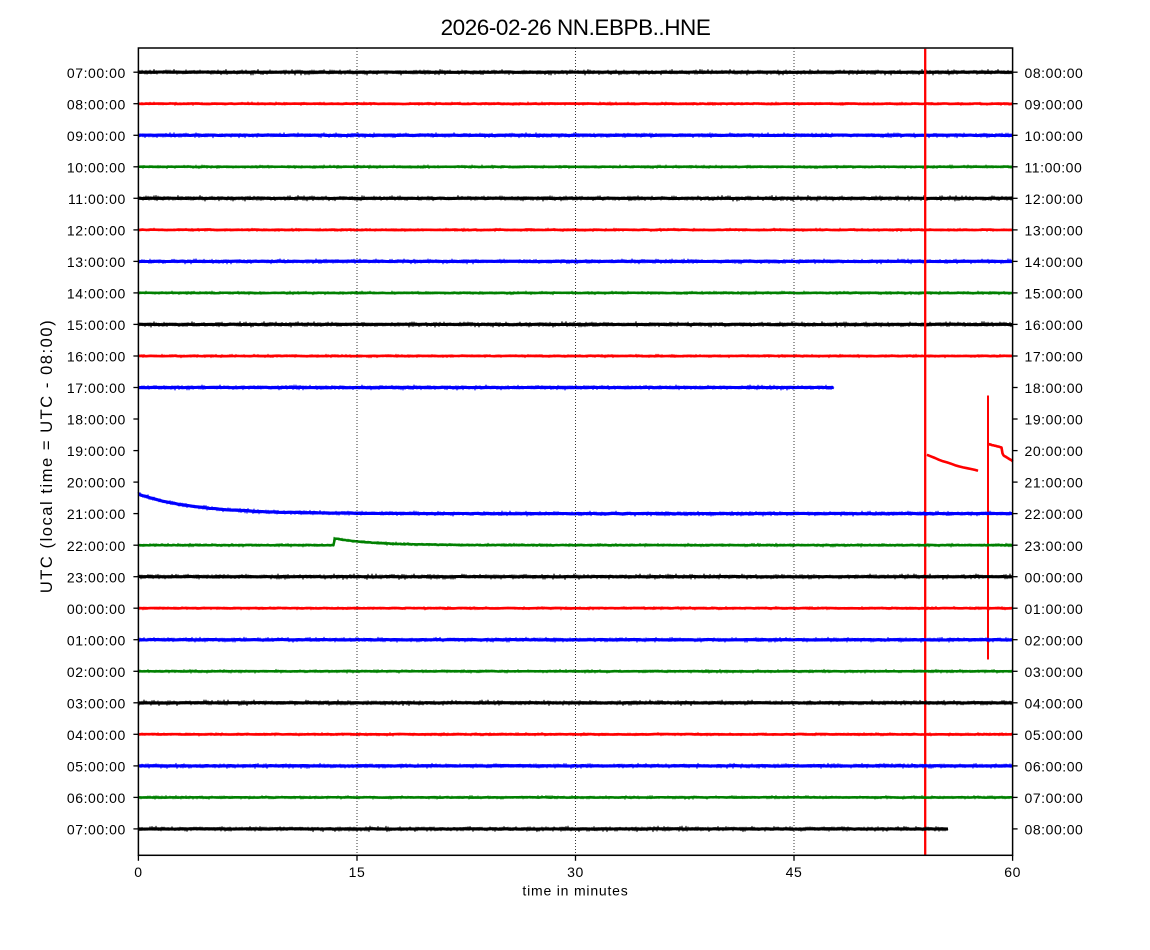 The image size is (1150, 950). Describe the element at coordinates (575, 872) in the screenshot. I see `svg-text: 30` at that location.